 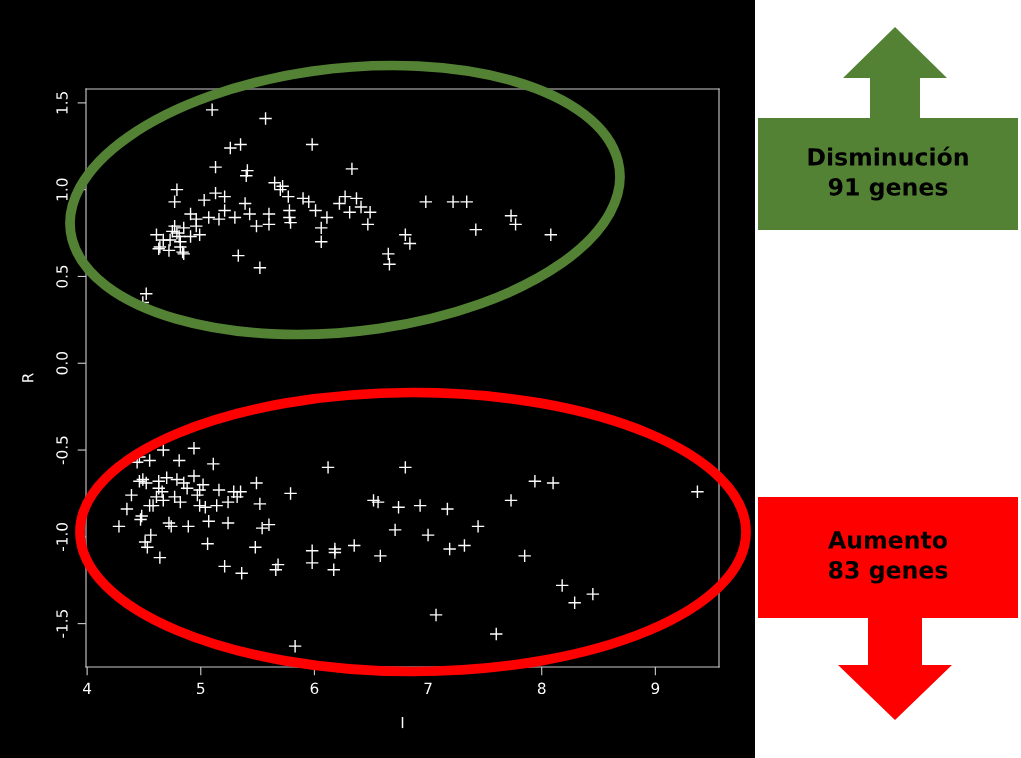 I want to click on y-tick-label: -1.0, so click(x=62, y=536).